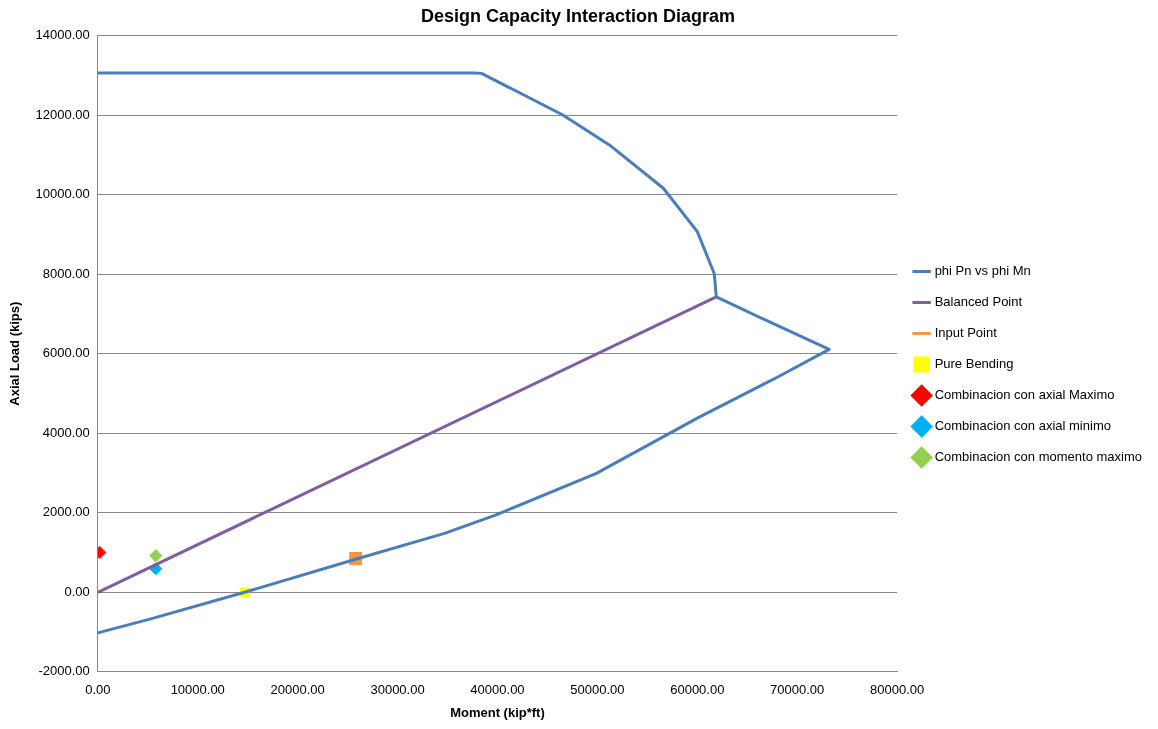  Describe the element at coordinates (62, 35) in the screenshot. I see `y-tick-label: 14000.00` at that location.